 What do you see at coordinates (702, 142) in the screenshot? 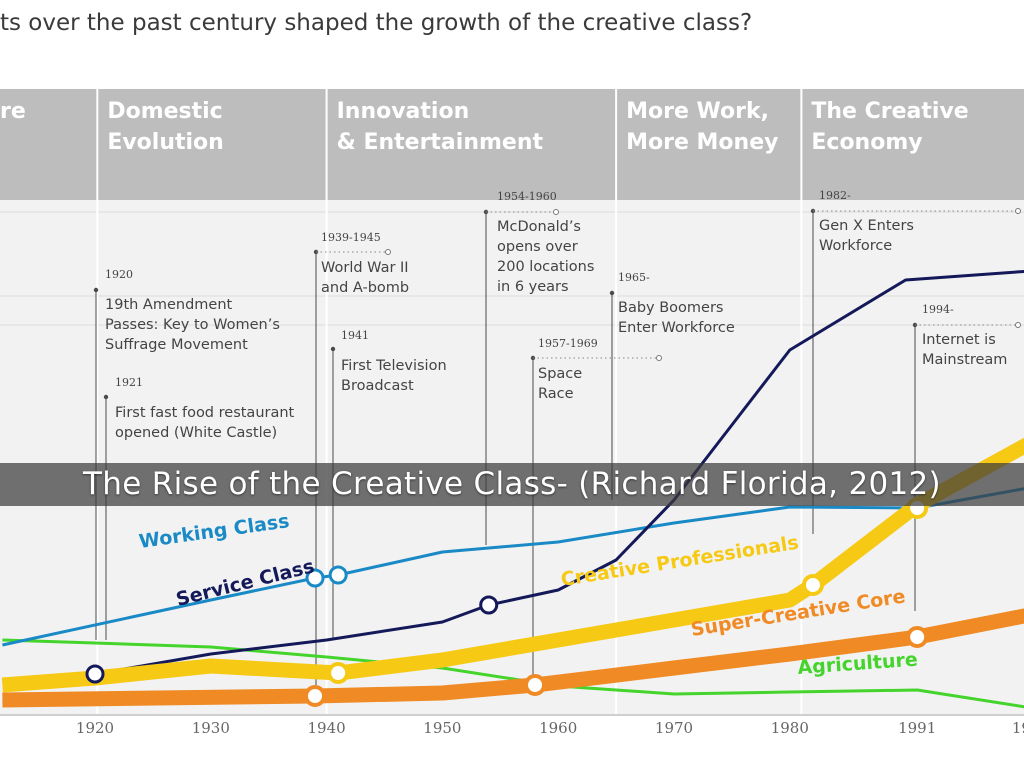
I see `era-label: More Money` at bounding box center [702, 142].